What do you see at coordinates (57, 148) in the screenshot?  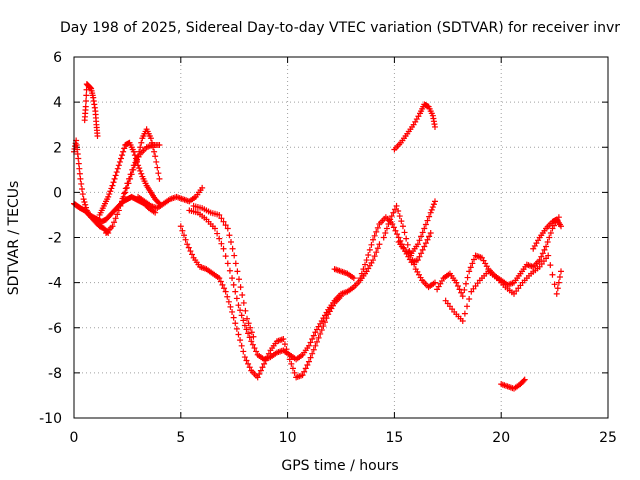 I see `y-tick-label: 2` at bounding box center [57, 148].